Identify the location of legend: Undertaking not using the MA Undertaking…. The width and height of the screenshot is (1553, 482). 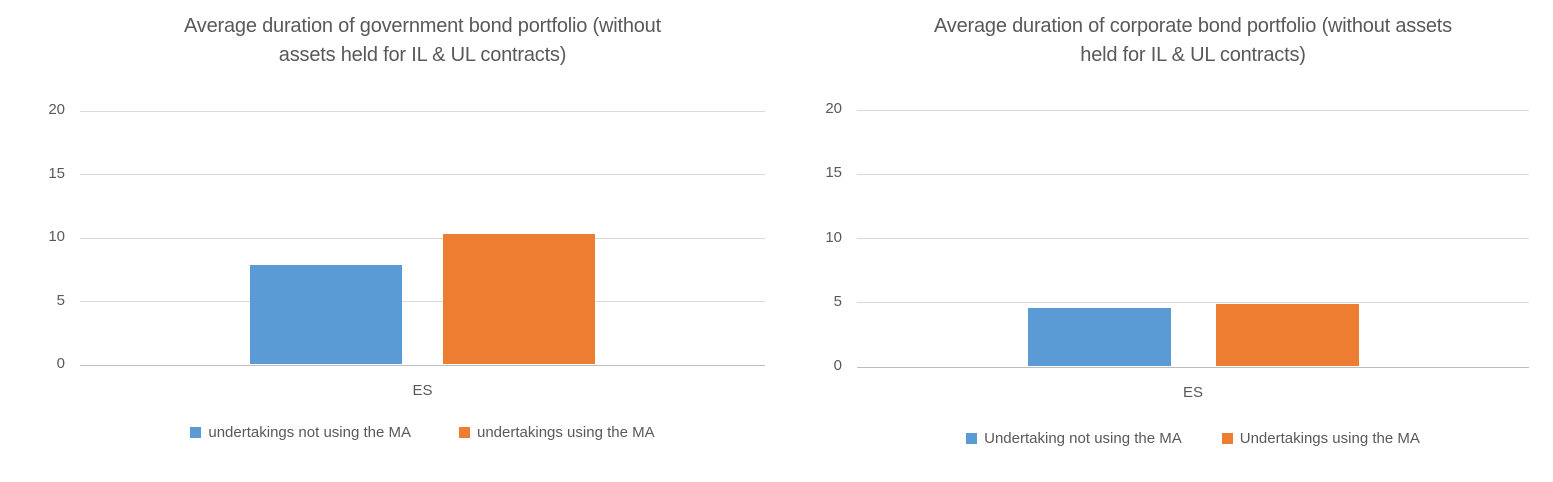
(1193, 438).